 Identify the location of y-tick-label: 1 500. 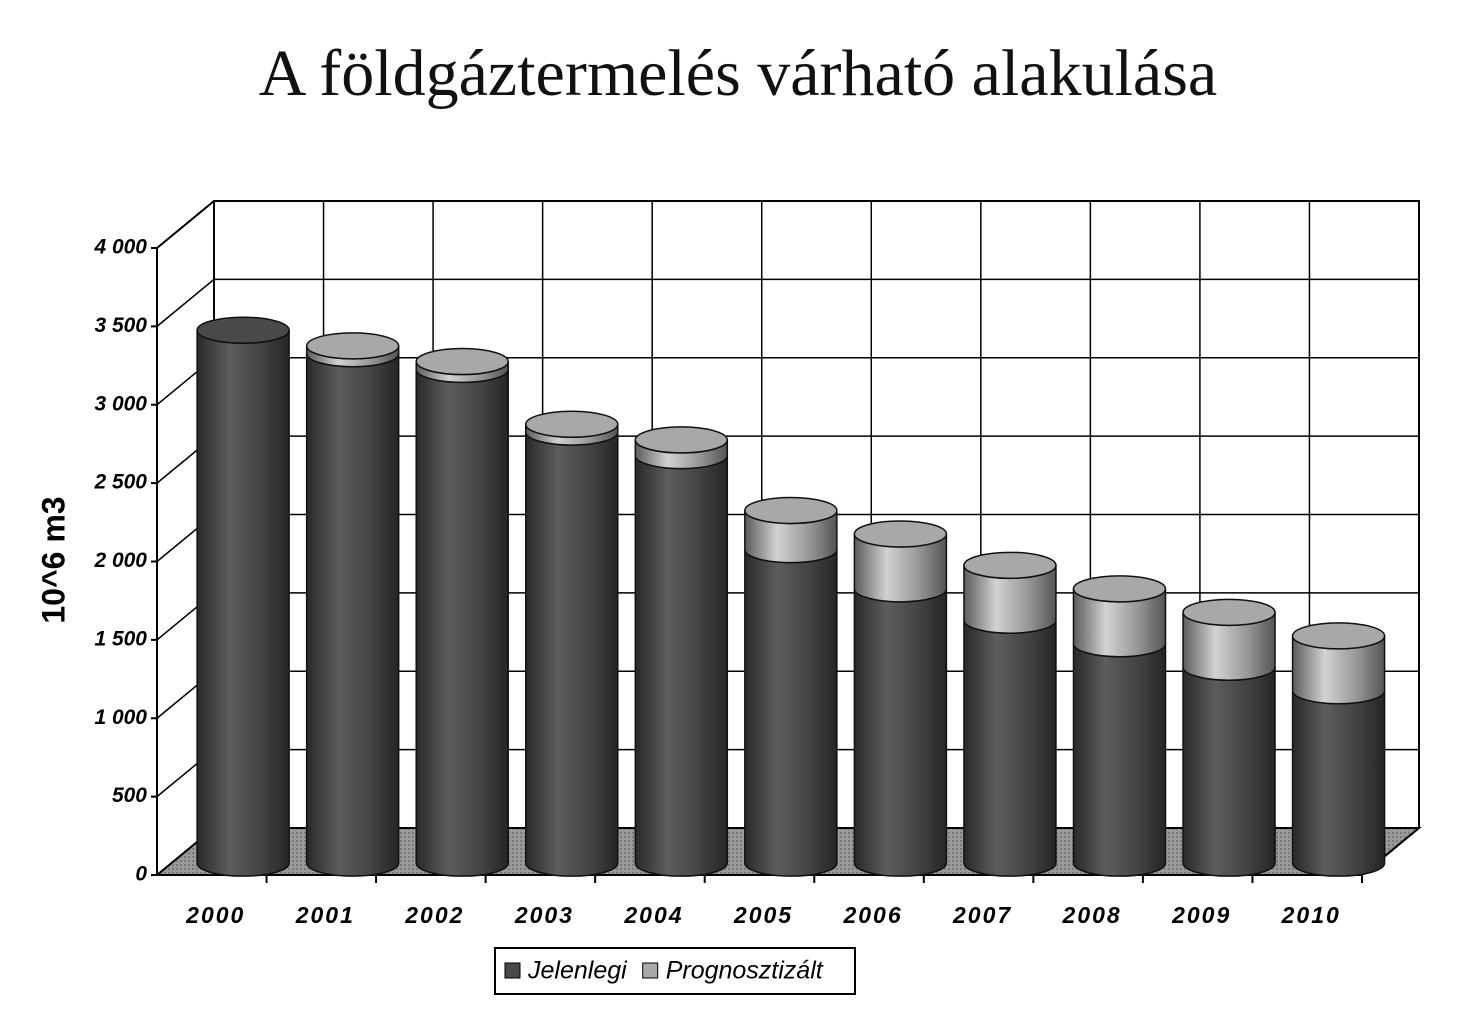
(120, 638).